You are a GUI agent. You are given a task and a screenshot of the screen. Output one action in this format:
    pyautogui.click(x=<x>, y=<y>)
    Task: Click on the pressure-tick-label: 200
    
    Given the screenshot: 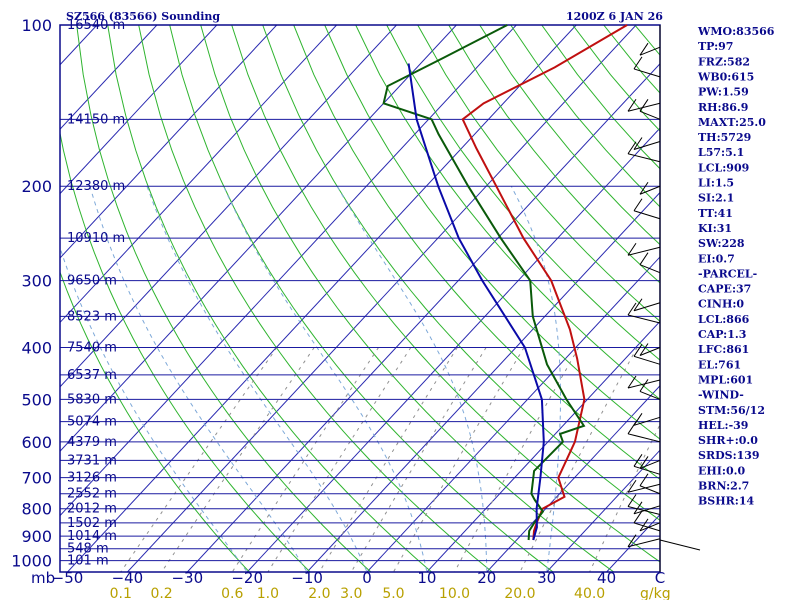 What is the action you would take?
    pyautogui.click(x=36, y=186)
    